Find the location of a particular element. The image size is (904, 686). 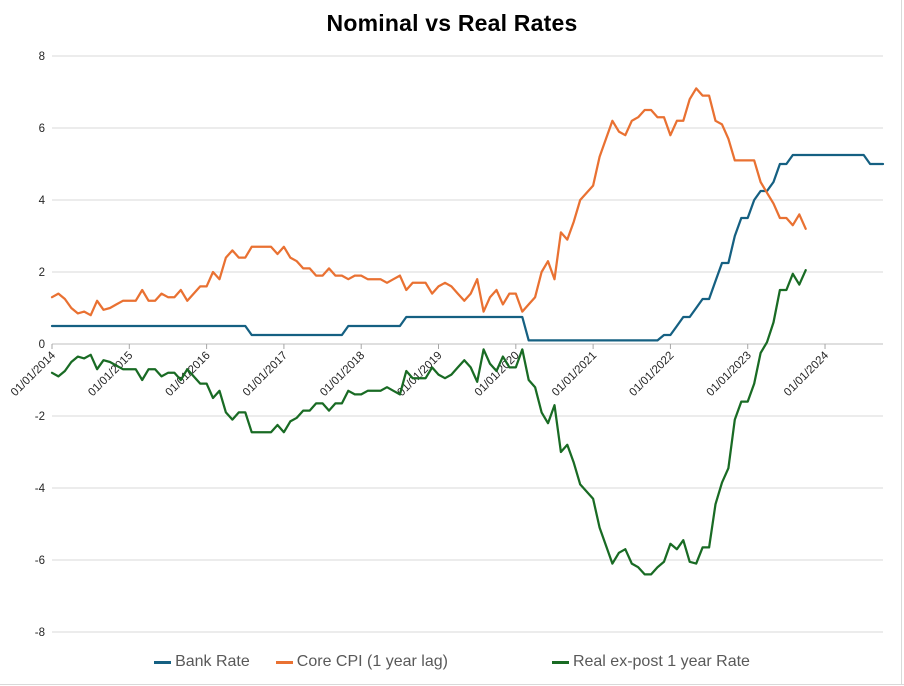

x-tick-label: 01/01/2018 is located at coordinates (342, 374).